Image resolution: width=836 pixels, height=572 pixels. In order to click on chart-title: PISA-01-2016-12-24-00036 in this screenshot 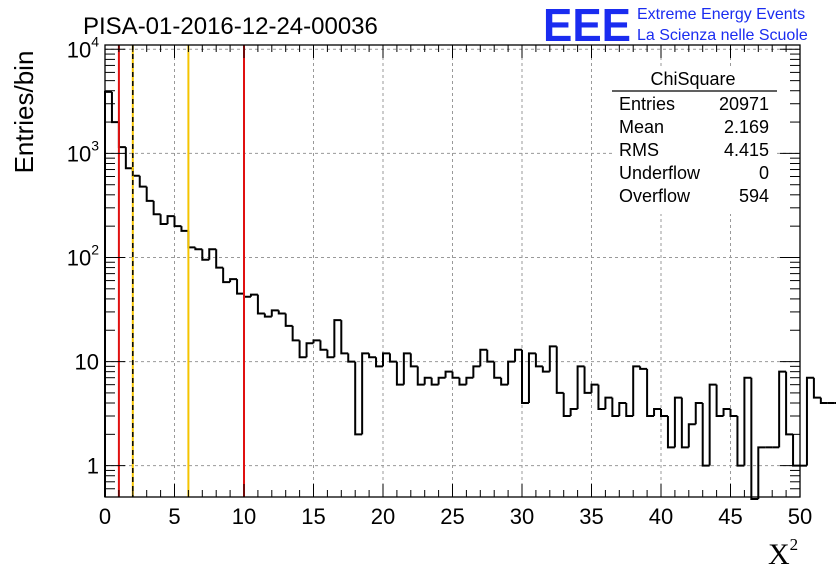, I will do `click(230, 26)`.